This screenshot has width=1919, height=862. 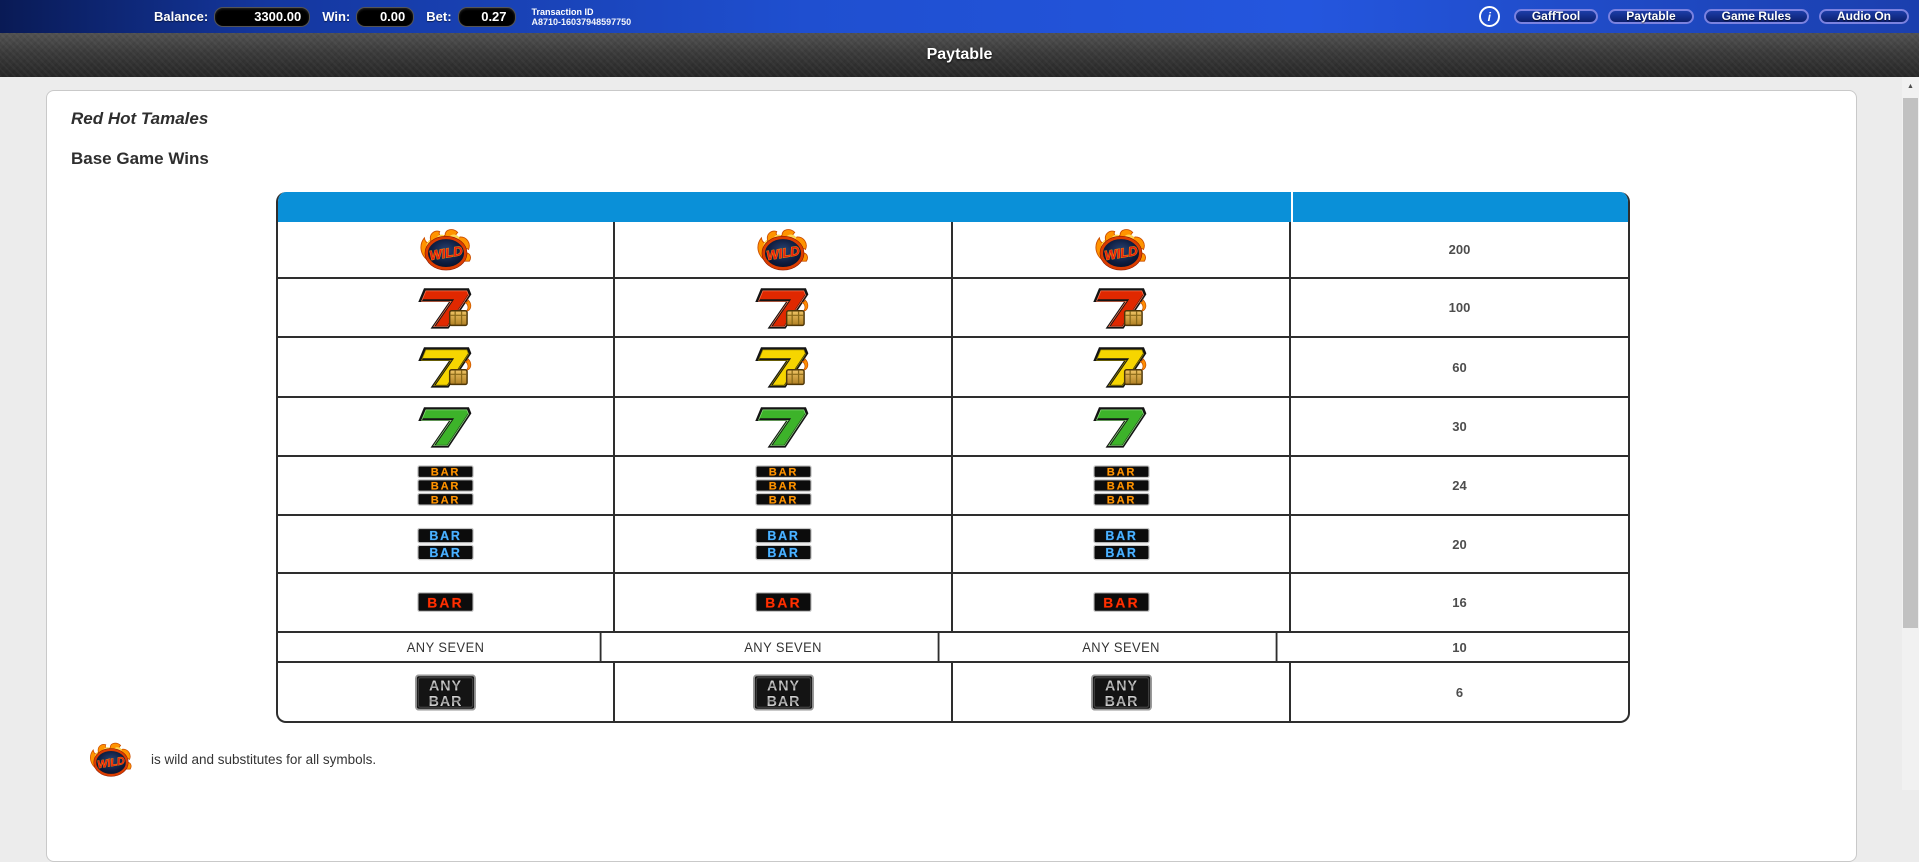 I want to click on scroll-up-arrow-icon: ▲, so click(x=1910, y=86).